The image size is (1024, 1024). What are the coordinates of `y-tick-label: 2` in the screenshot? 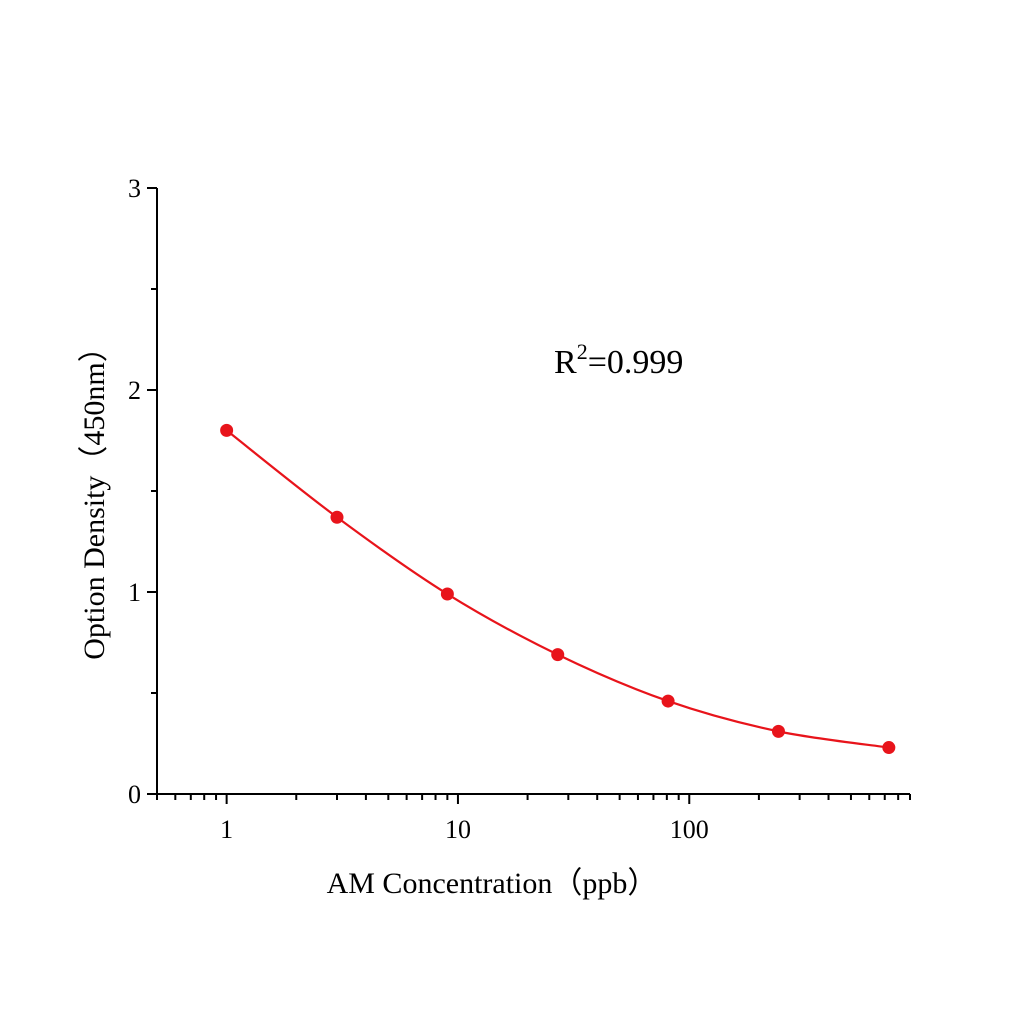 It's located at (134, 390).